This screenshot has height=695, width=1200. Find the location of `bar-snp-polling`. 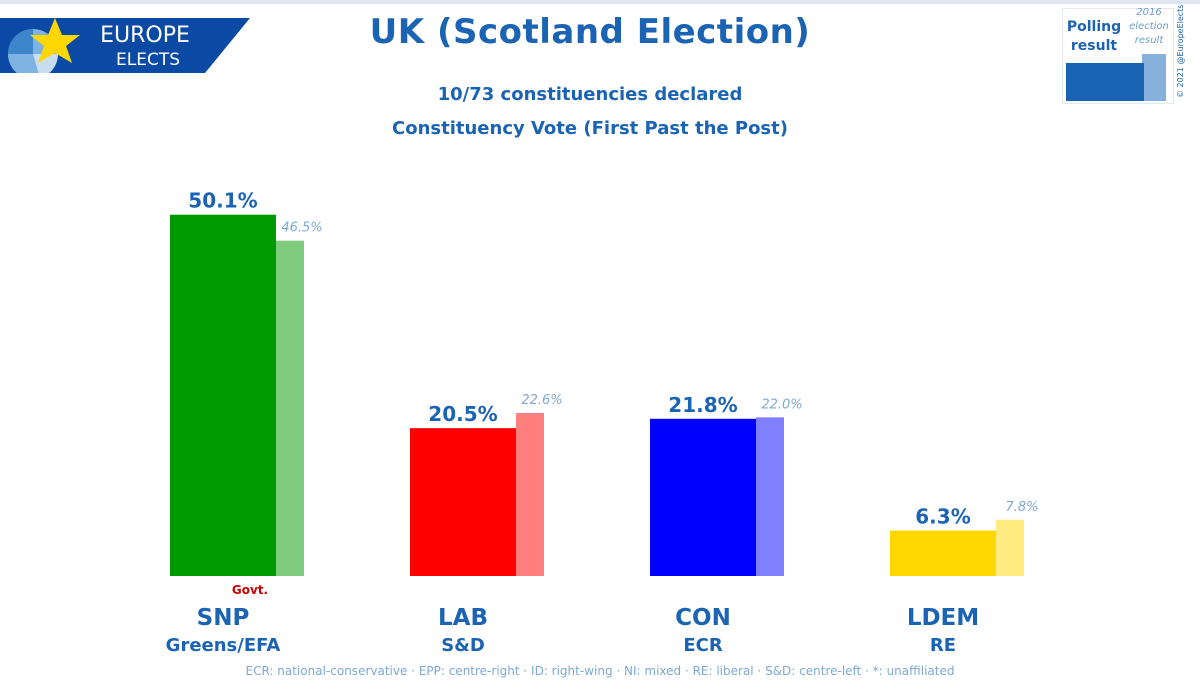

bar-snp-polling is located at coordinates (223, 395).